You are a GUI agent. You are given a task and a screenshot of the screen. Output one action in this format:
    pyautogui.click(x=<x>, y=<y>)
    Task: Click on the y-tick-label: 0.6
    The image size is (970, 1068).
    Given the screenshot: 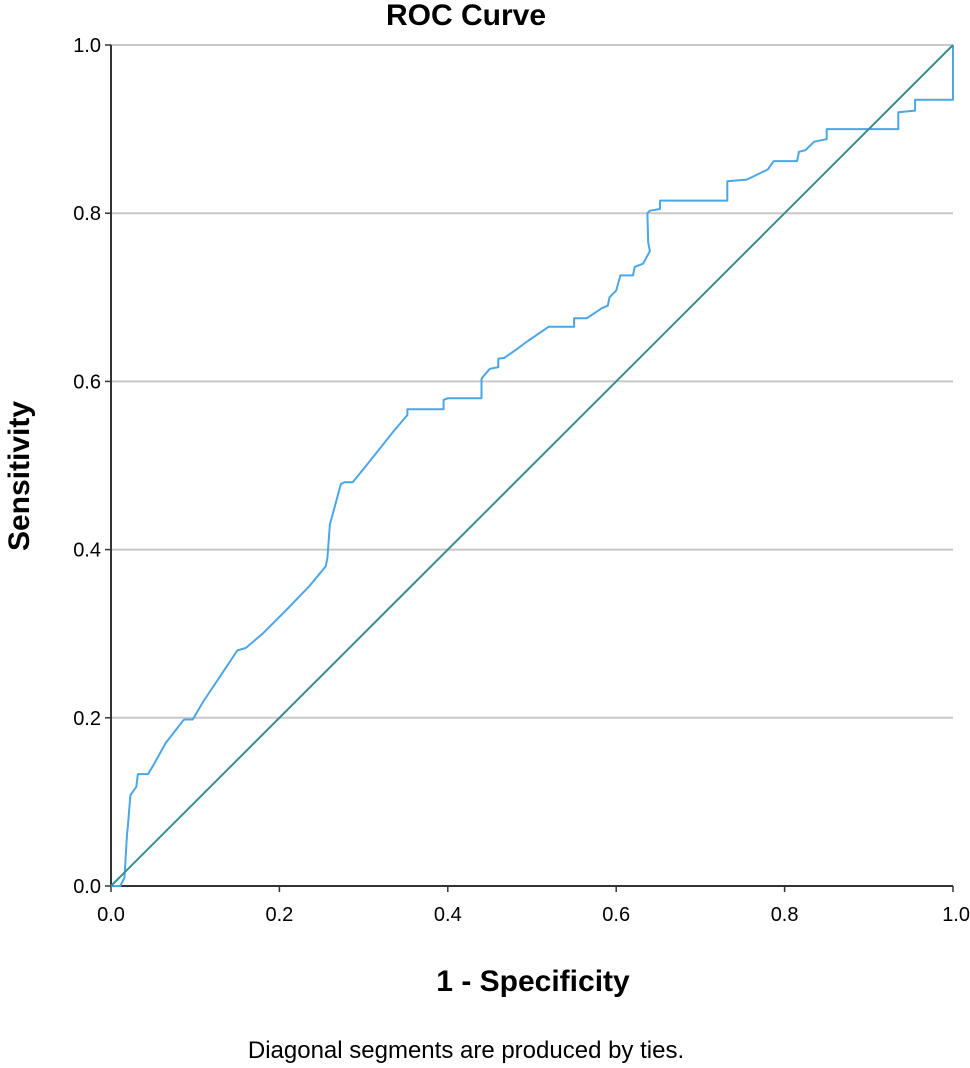 What is the action you would take?
    pyautogui.click(x=87, y=382)
    